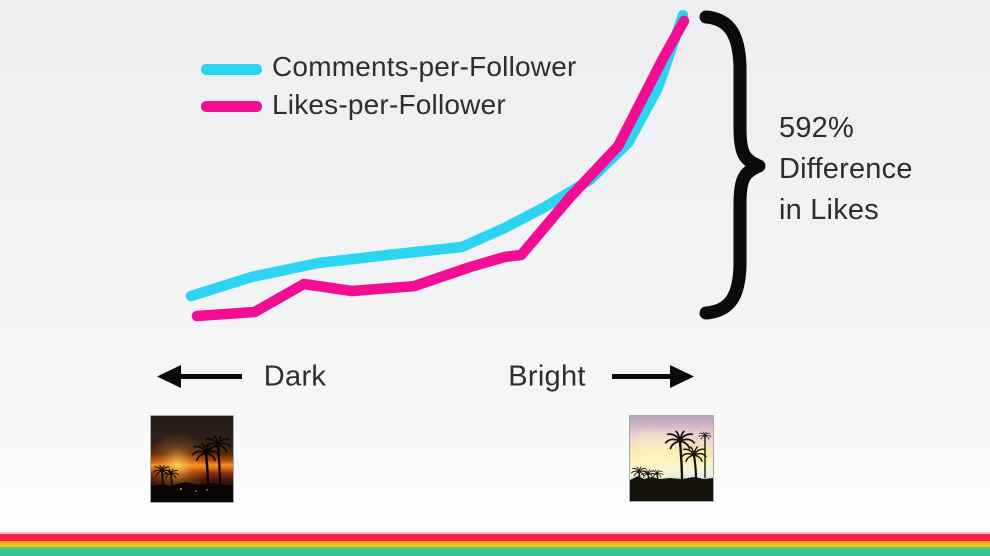  I want to click on stripe-green, so click(495, 551).